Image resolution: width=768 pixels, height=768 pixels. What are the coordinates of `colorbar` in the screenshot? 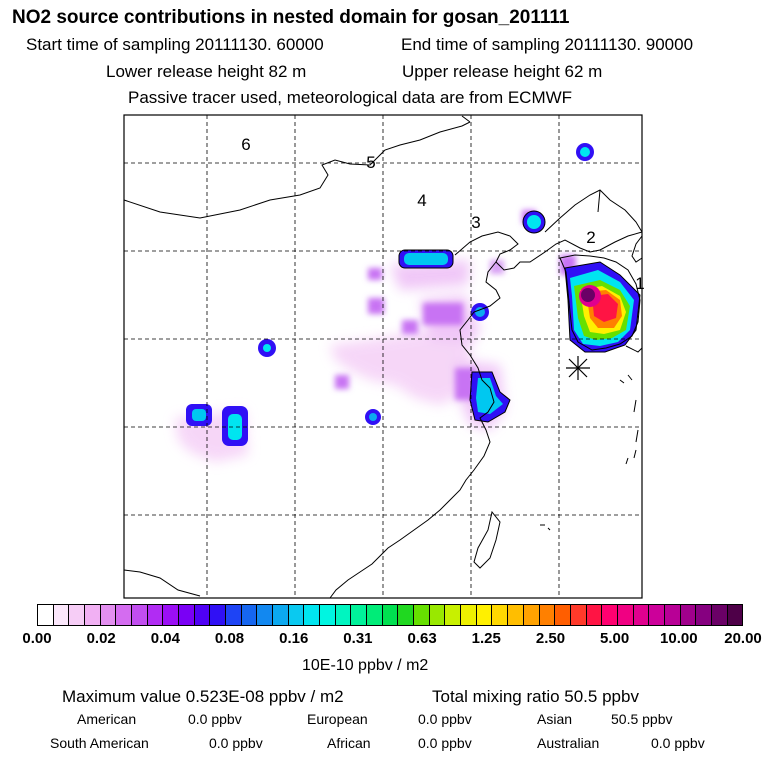 It's located at (390, 615).